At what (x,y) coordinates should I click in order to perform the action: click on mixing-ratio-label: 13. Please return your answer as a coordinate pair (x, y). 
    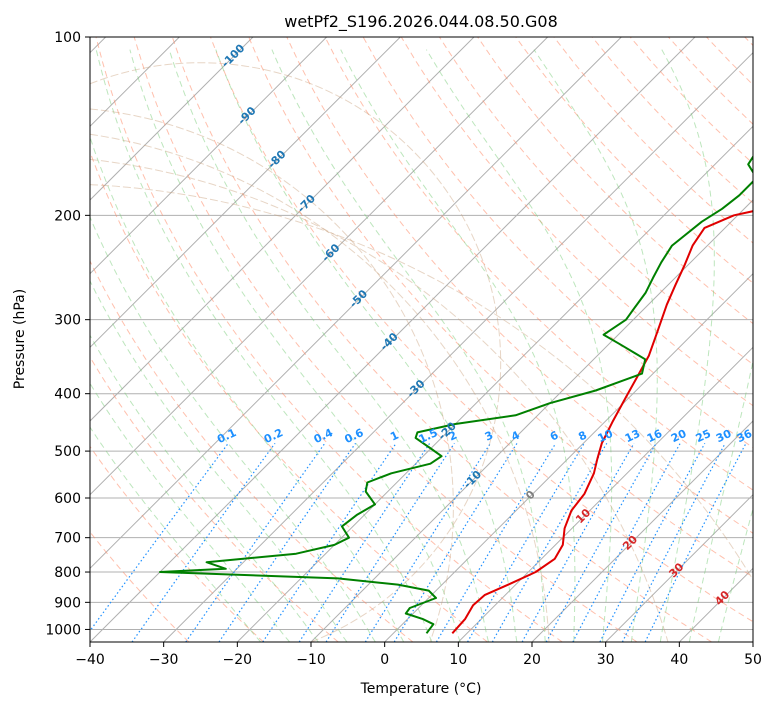
    Looking at the image, I should click on (632, 436).